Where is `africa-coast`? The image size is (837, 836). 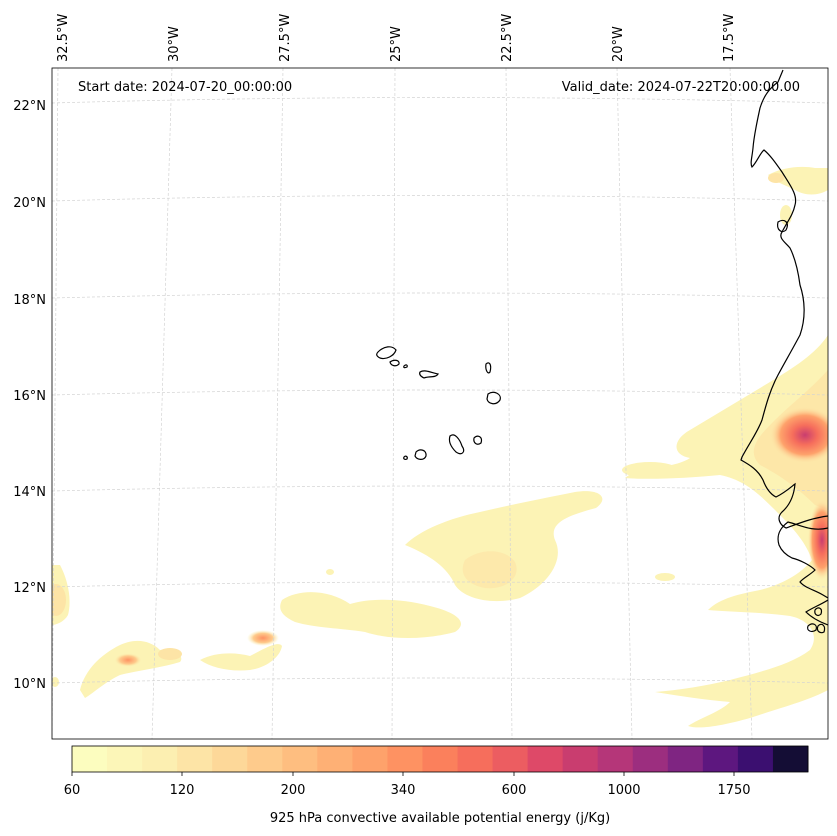 africa-coast is located at coordinates (784, 299).